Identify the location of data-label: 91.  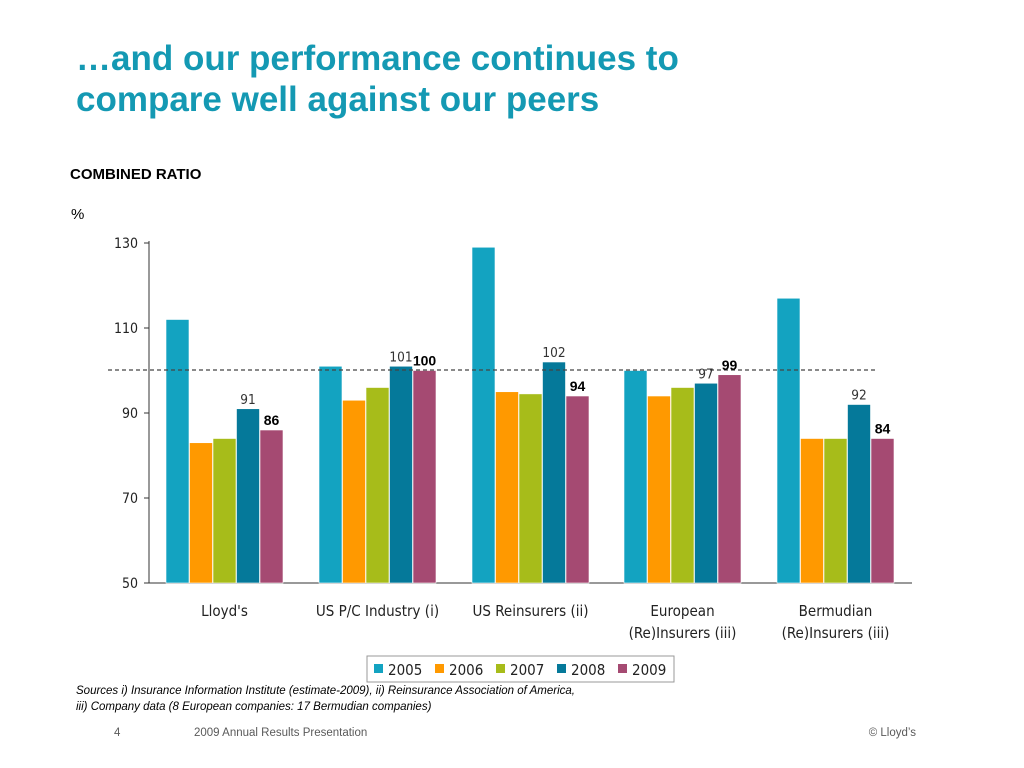
(247, 400).